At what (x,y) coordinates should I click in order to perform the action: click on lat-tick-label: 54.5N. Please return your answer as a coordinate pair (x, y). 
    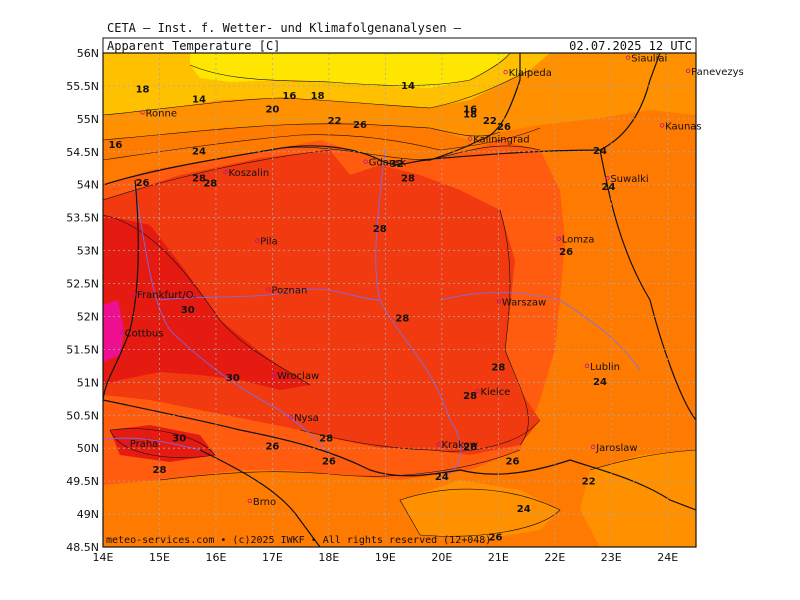
    Looking at the image, I should click on (82, 152).